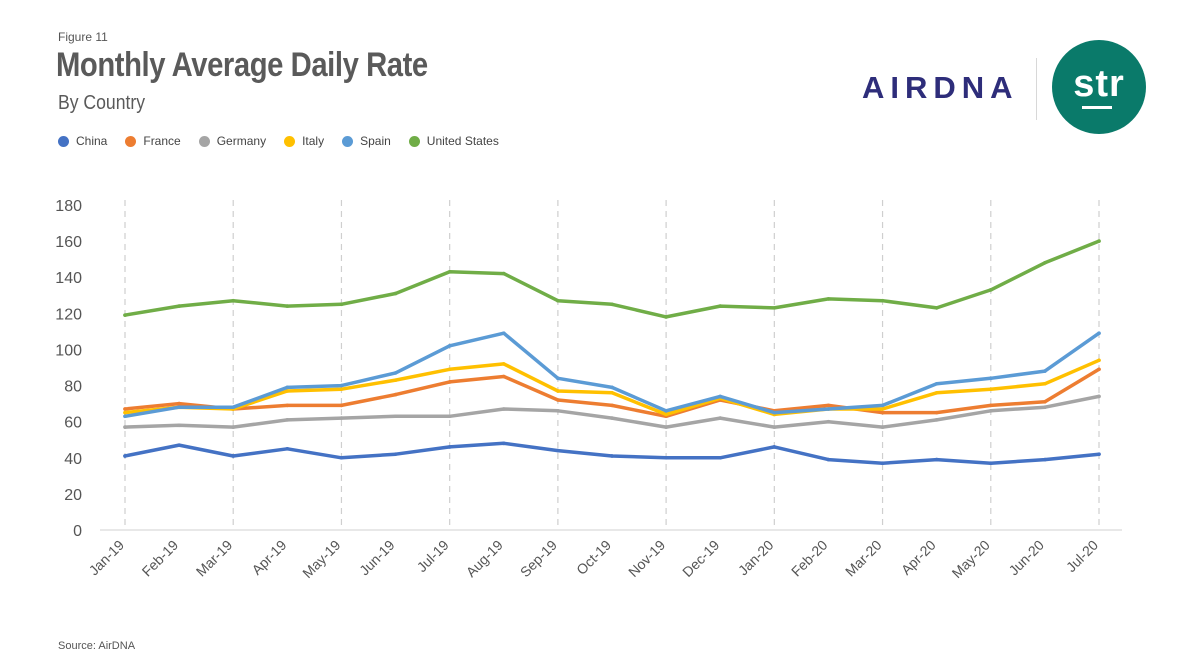 This screenshot has width=1200, height=670. What do you see at coordinates (538, 558) in the screenshot?
I see `x-tick-label: Sep-19` at bounding box center [538, 558].